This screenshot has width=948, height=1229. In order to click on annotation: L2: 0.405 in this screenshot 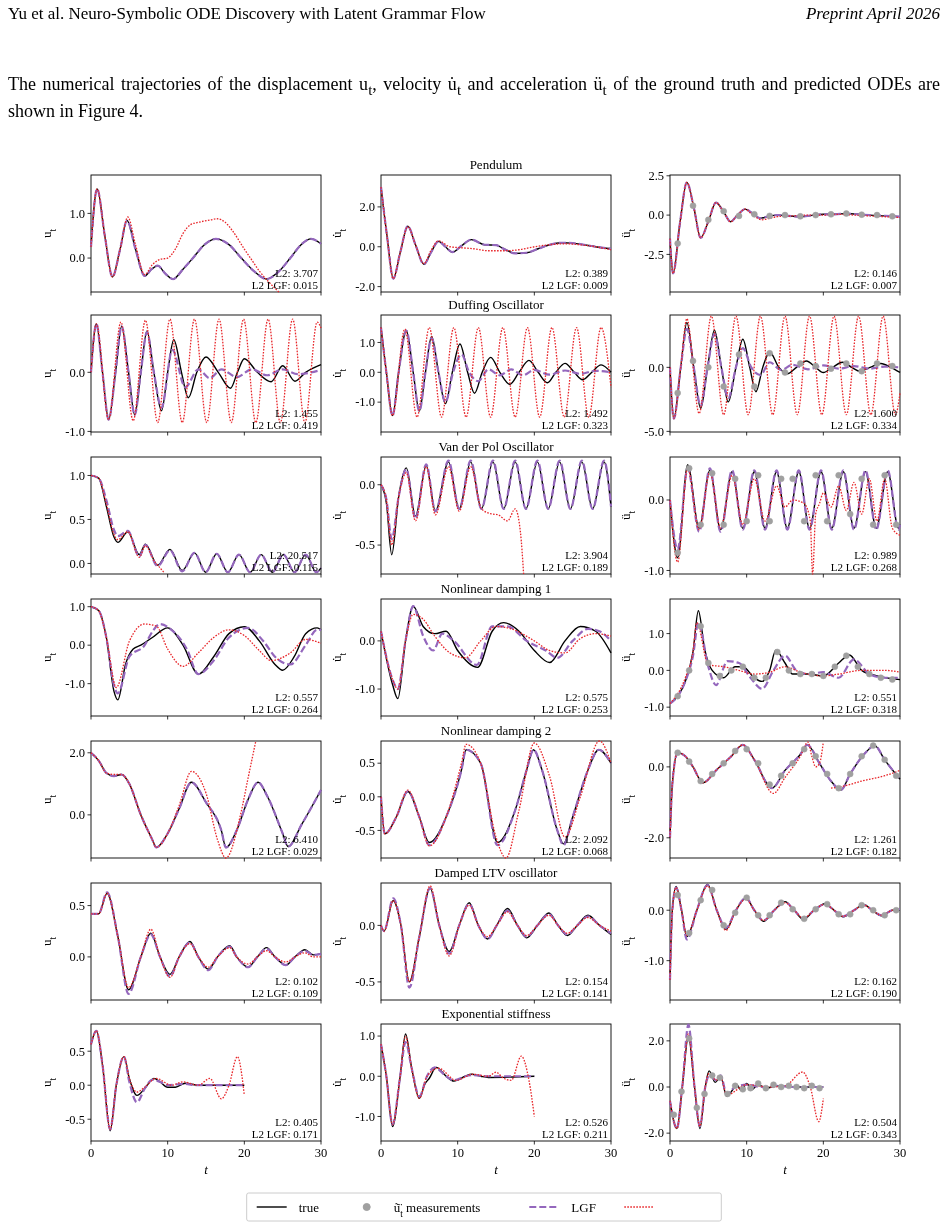, I will do `click(297, 1122)`.